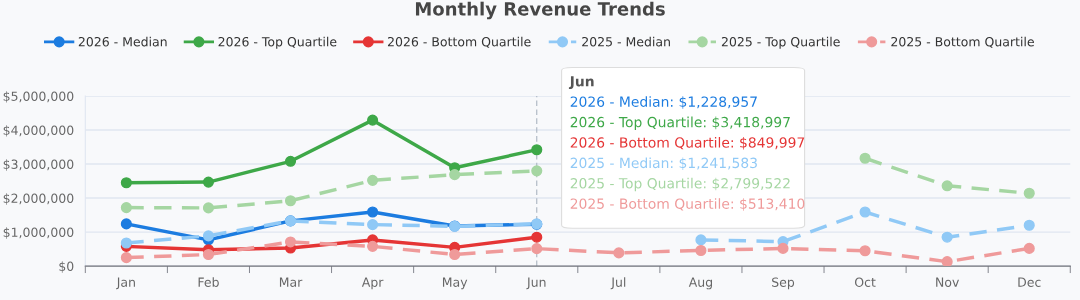  Describe the element at coordinates (536, 283) in the screenshot. I see `x-tick-label: Jun` at that location.